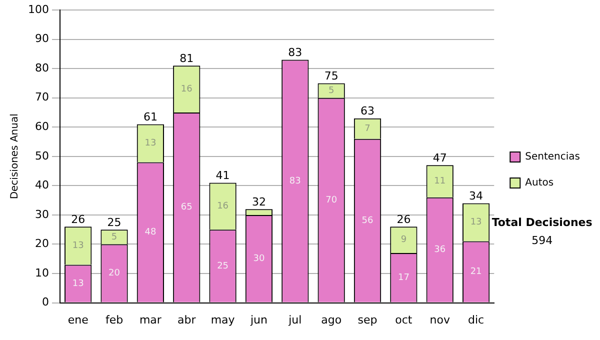 The width and height of the screenshot is (600, 340). What do you see at coordinates (223, 319) in the screenshot?
I see `x-tick-label: may` at bounding box center [223, 319].